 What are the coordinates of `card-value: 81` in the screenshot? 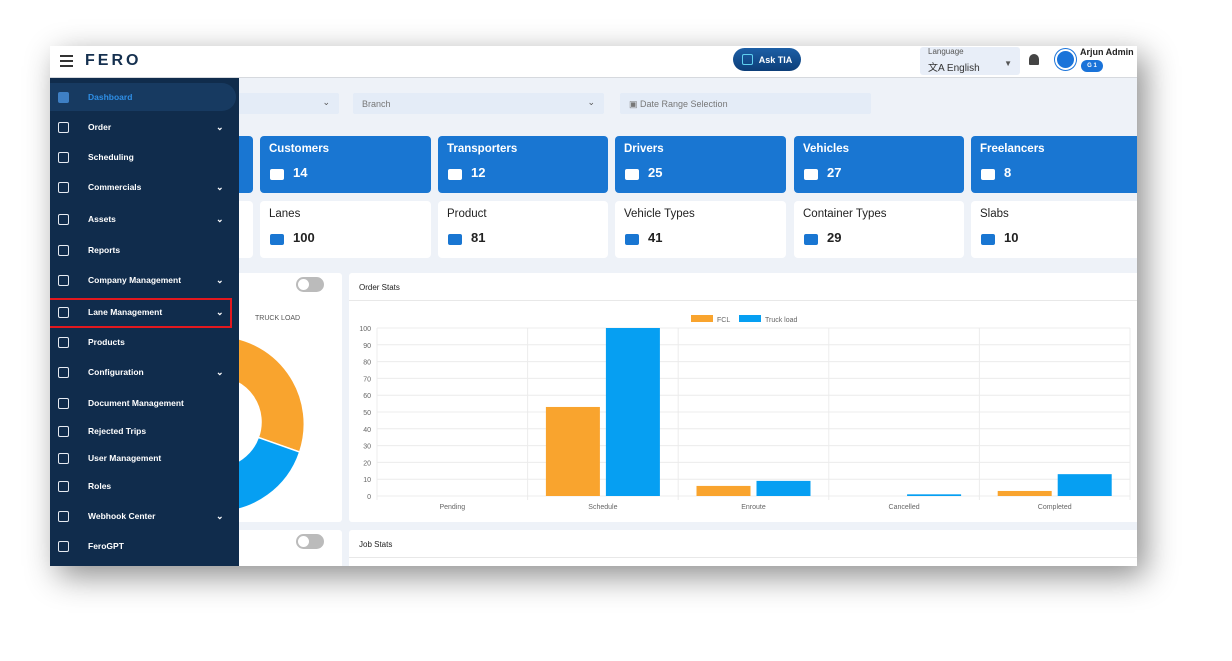 It's located at (478, 237).